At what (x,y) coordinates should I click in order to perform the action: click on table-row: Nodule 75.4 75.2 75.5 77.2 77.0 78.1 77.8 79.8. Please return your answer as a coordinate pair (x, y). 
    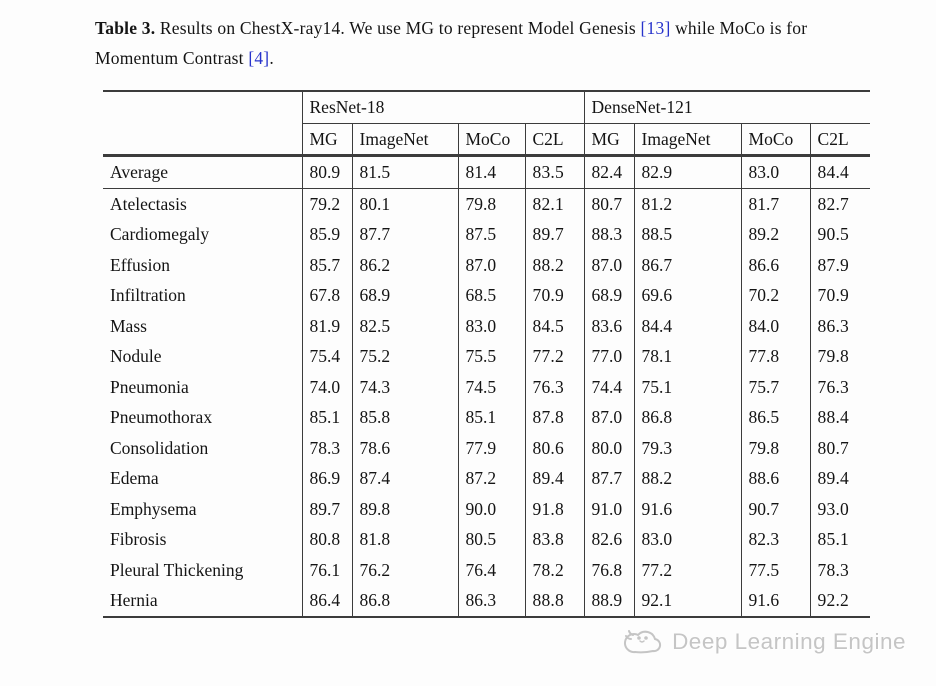
    Looking at the image, I should click on (487, 356).